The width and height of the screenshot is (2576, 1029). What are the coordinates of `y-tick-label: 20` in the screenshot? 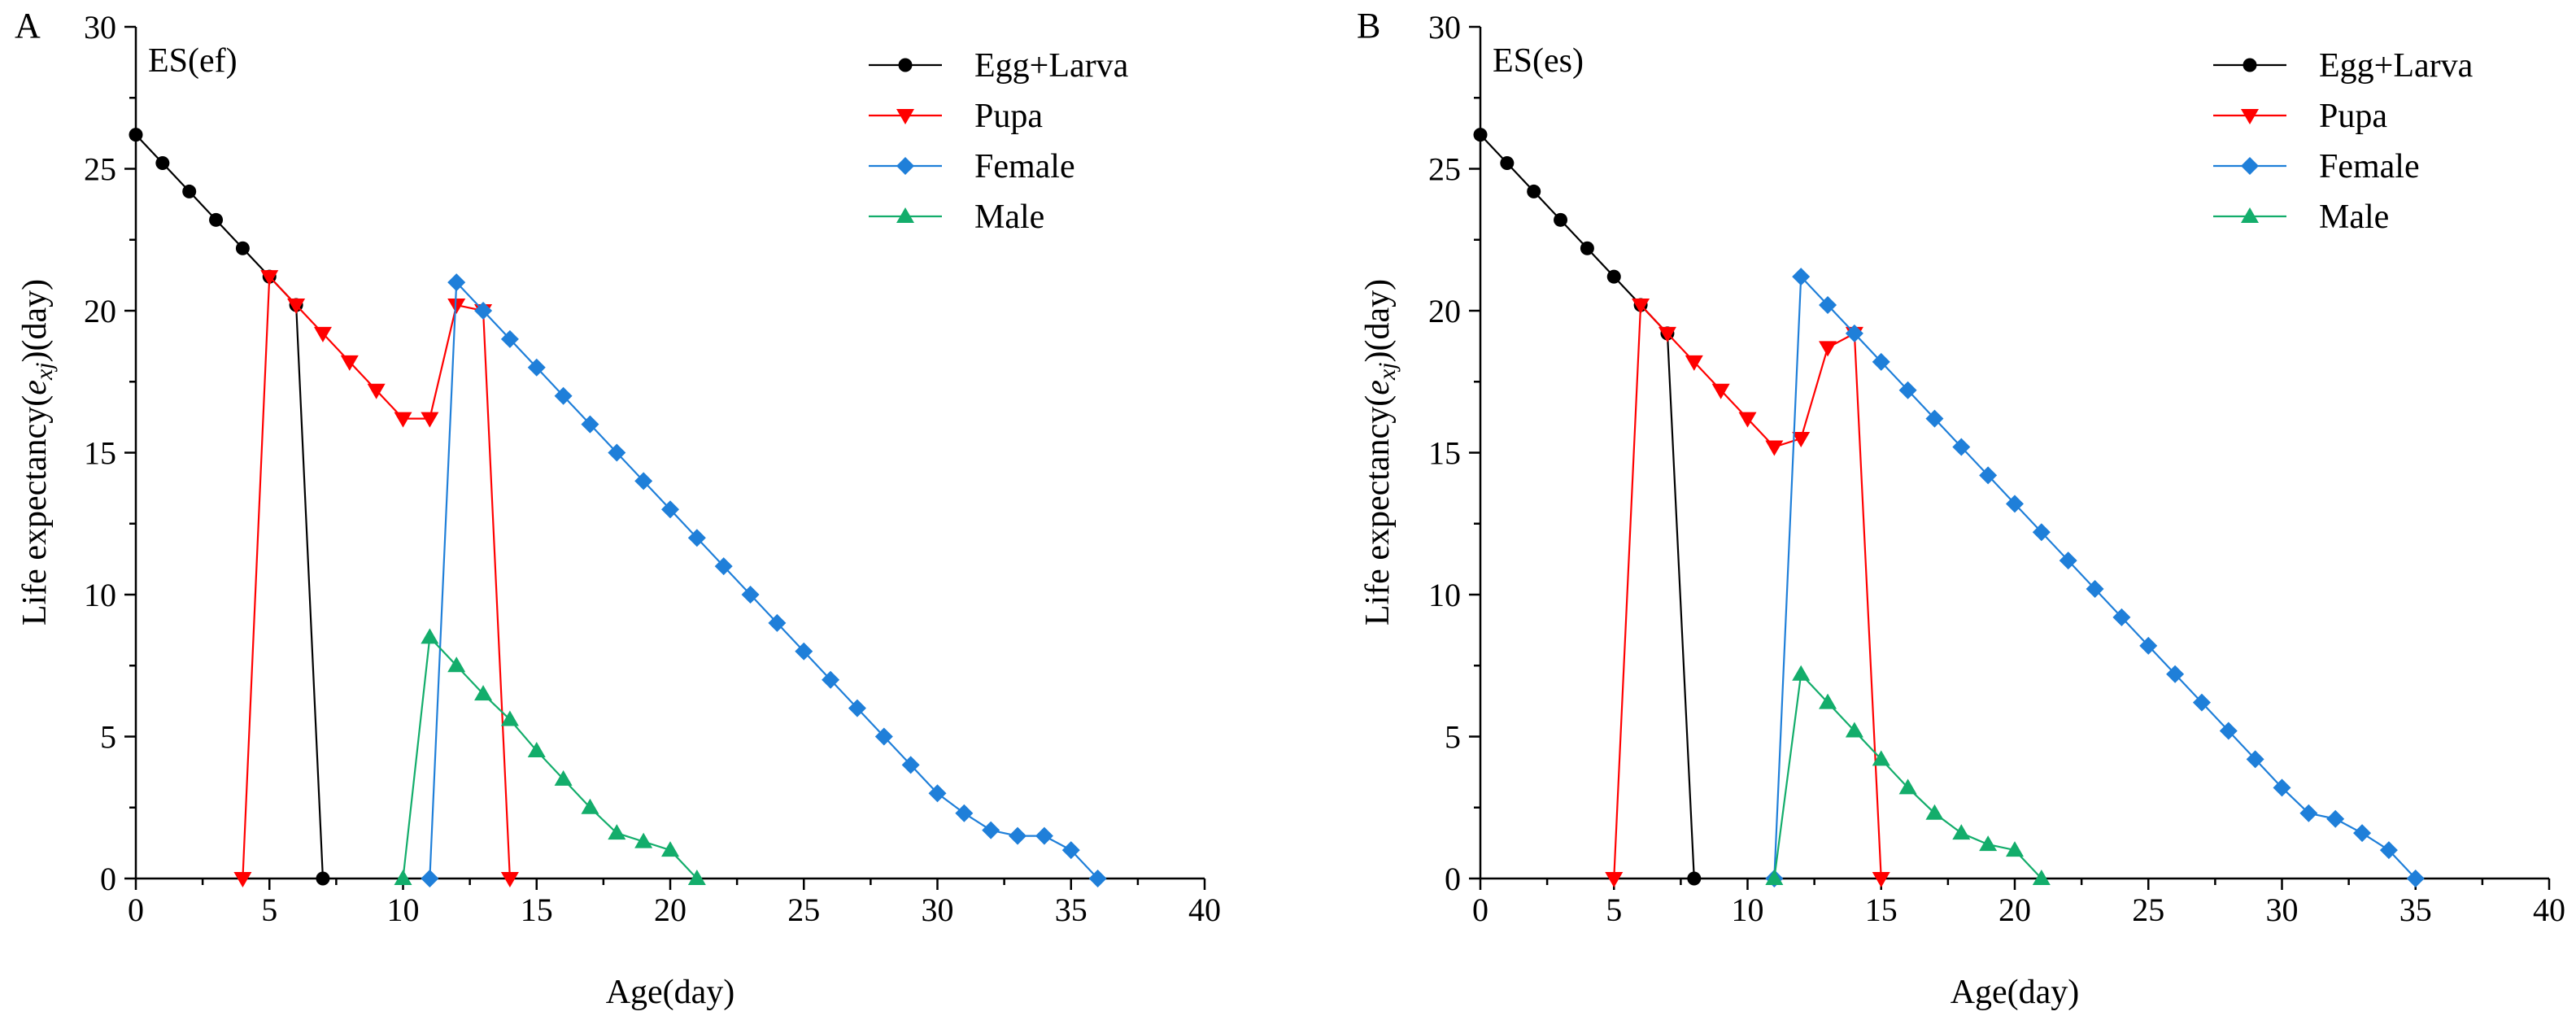 It's located at (100, 311).